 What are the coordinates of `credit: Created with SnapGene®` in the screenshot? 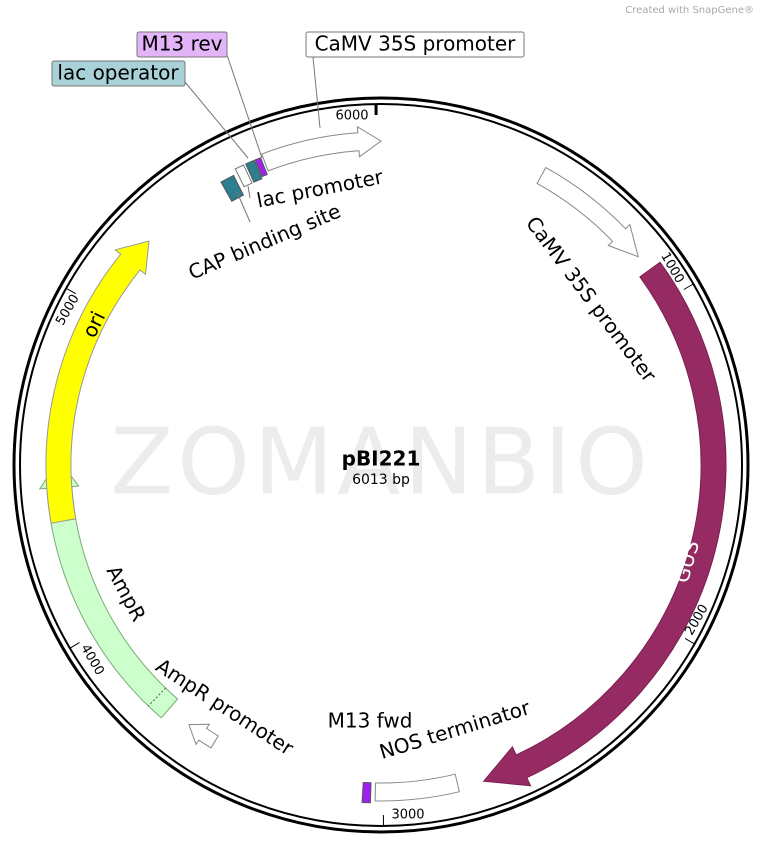 It's located at (689, 10).